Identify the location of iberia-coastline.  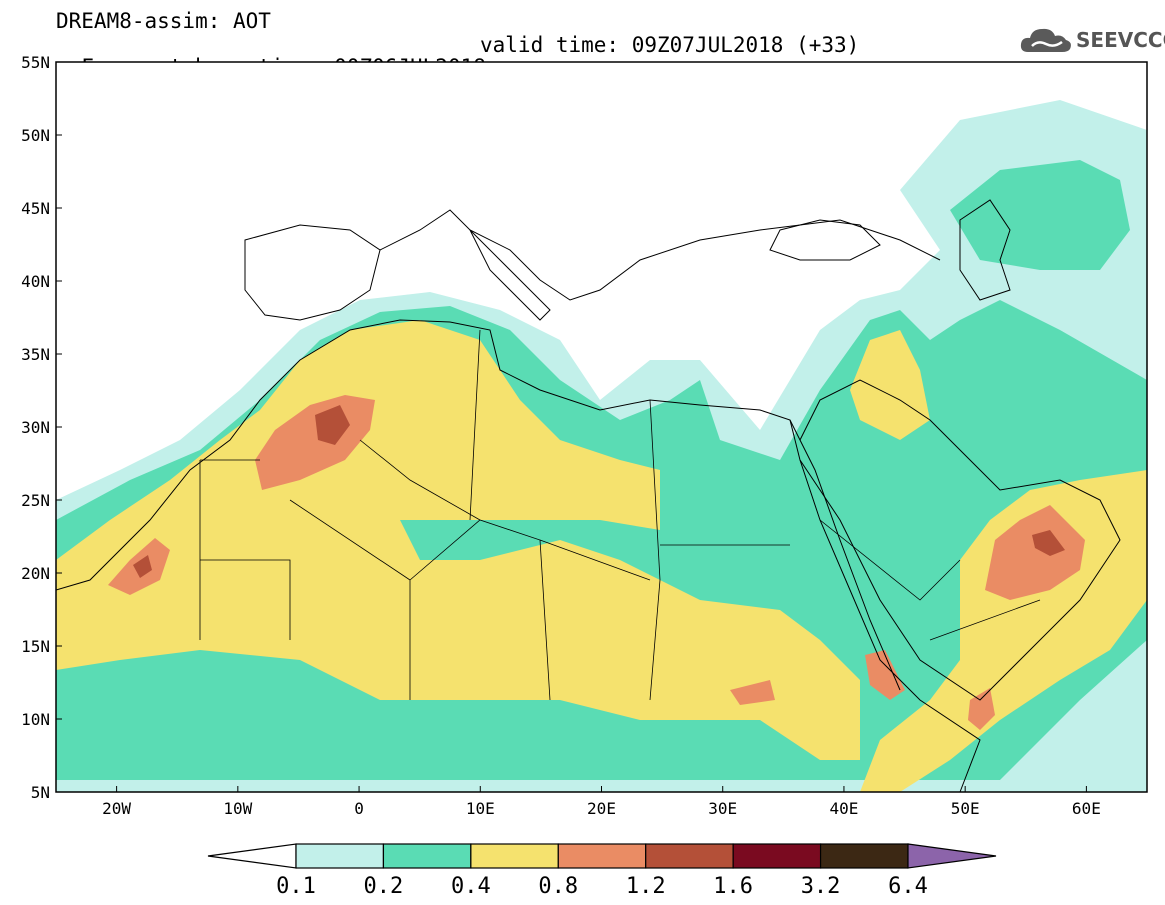
(312, 272).